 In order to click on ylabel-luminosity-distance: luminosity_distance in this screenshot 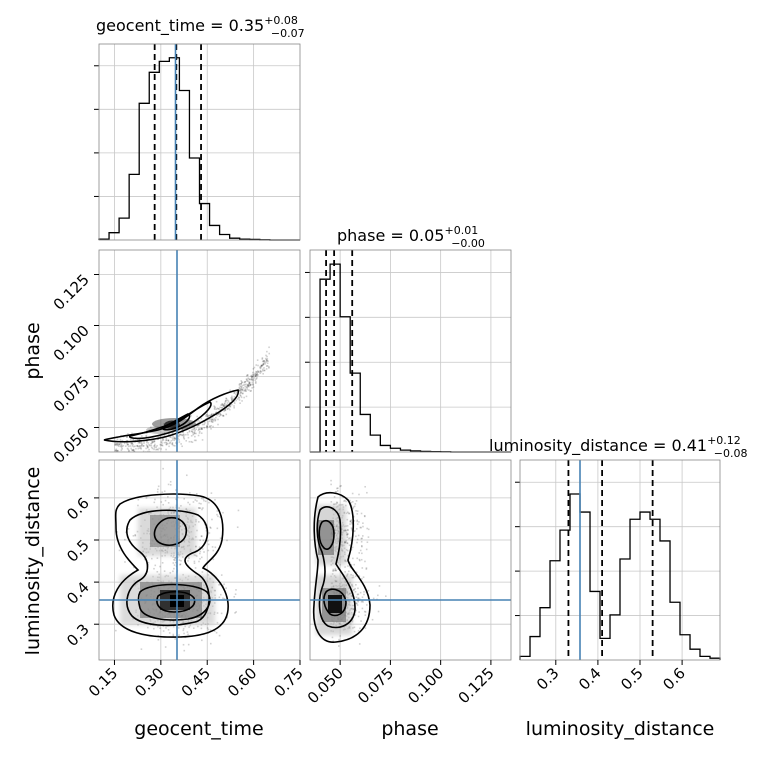, I will do `click(33, 561)`.